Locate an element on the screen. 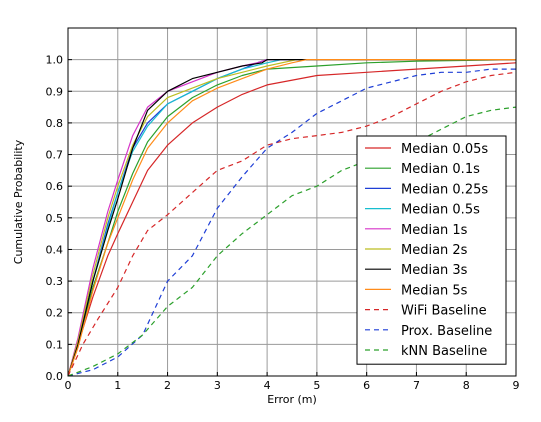 The height and width of the screenshot is (422, 541). x-tick-label: 3 is located at coordinates (217, 385).